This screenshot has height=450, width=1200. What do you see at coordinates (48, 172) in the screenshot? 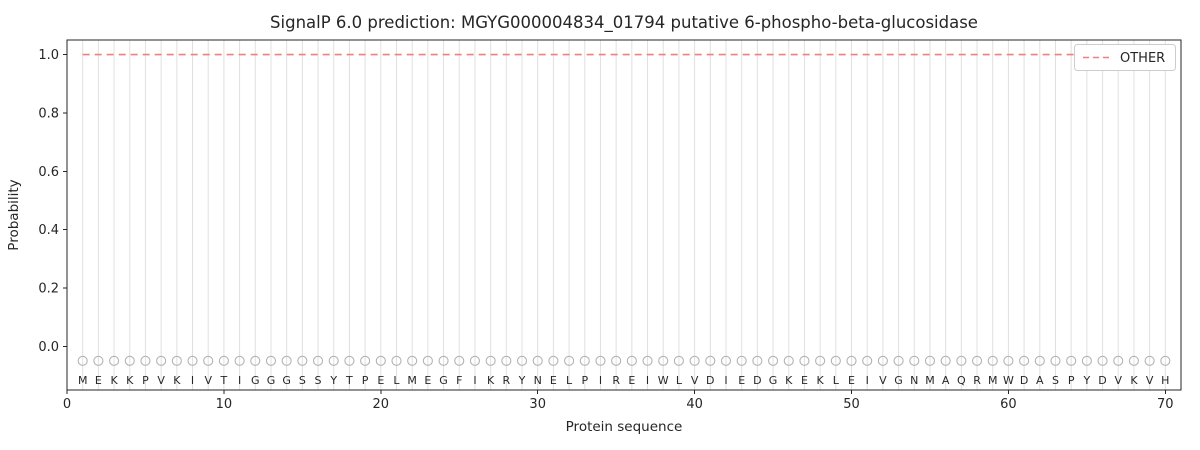
I see `y-tick-label: 0.6` at bounding box center [48, 172].